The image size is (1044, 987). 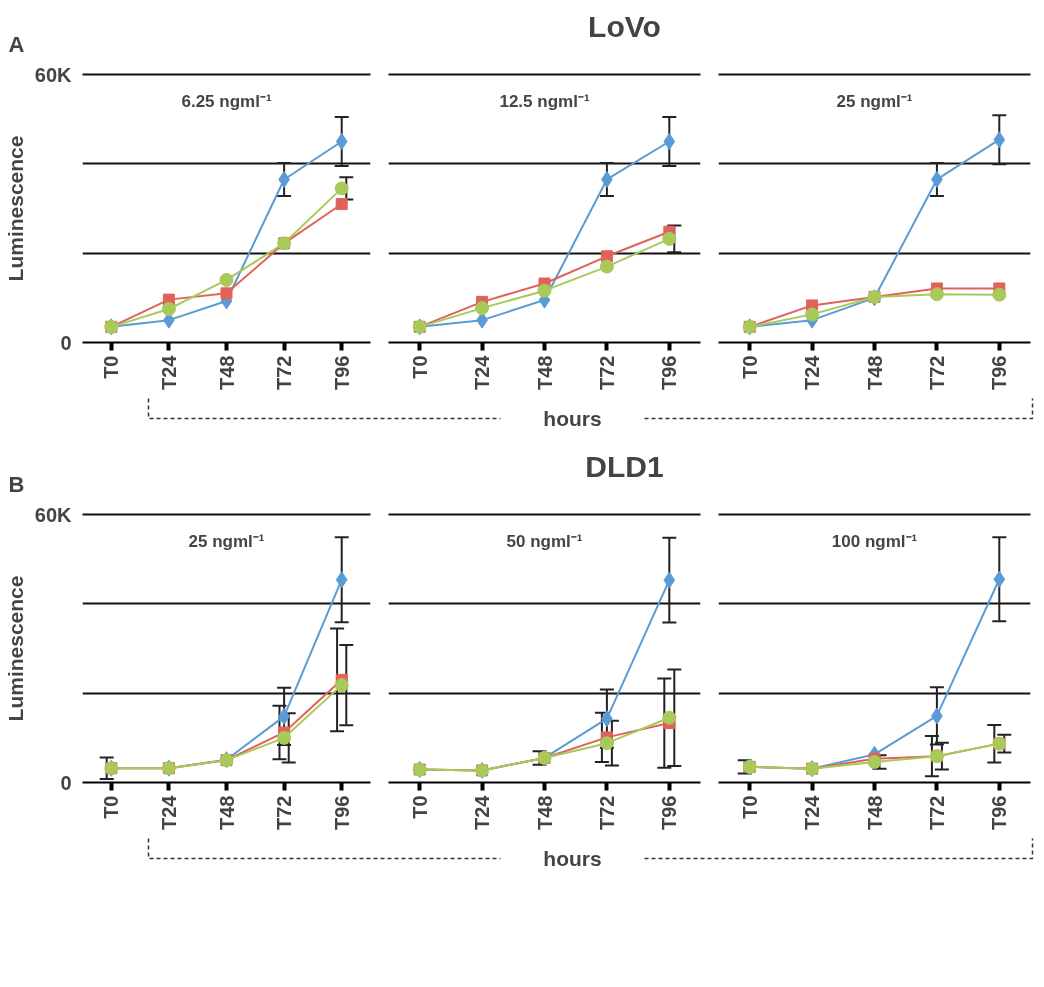 I want to click on text: 100 ngml⁻¹, so click(x=874, y=541).